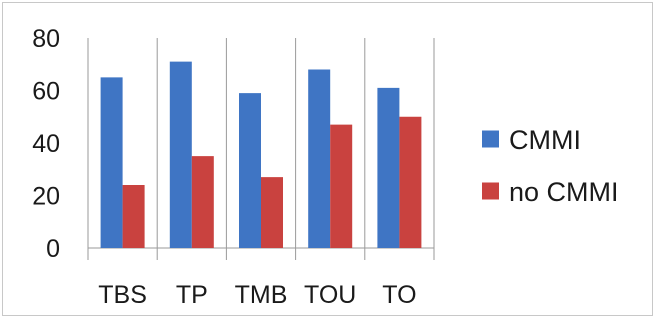 The height and width of the screenshot is (320, 657). What do you see at coordinates (388, 167) in the screenshot?
I see `bar-cmmi-to` at bounding box center [388, 167].